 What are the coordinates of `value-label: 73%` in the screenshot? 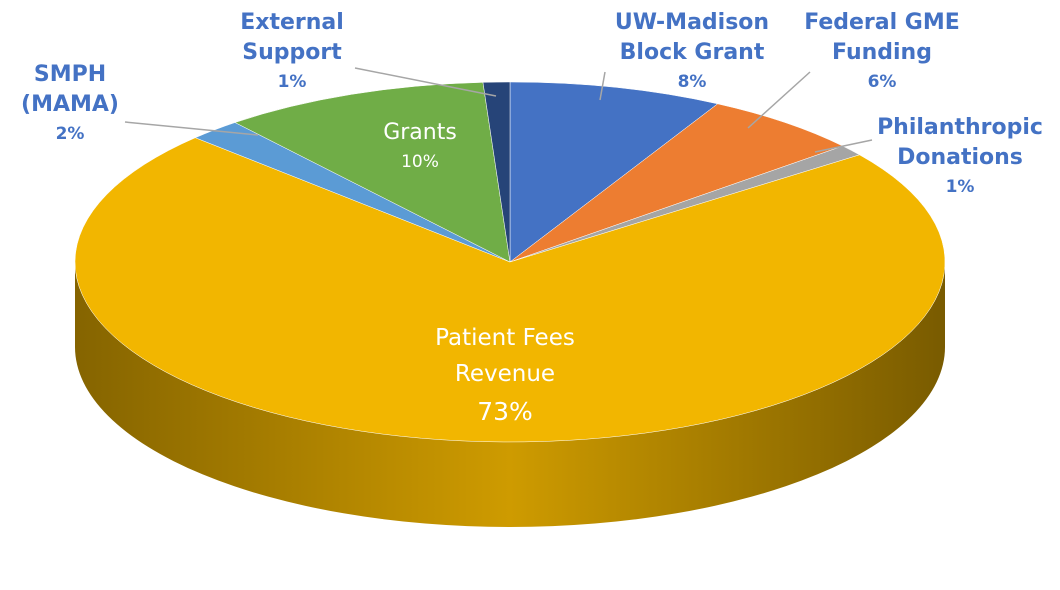 It's located at (505, 411).